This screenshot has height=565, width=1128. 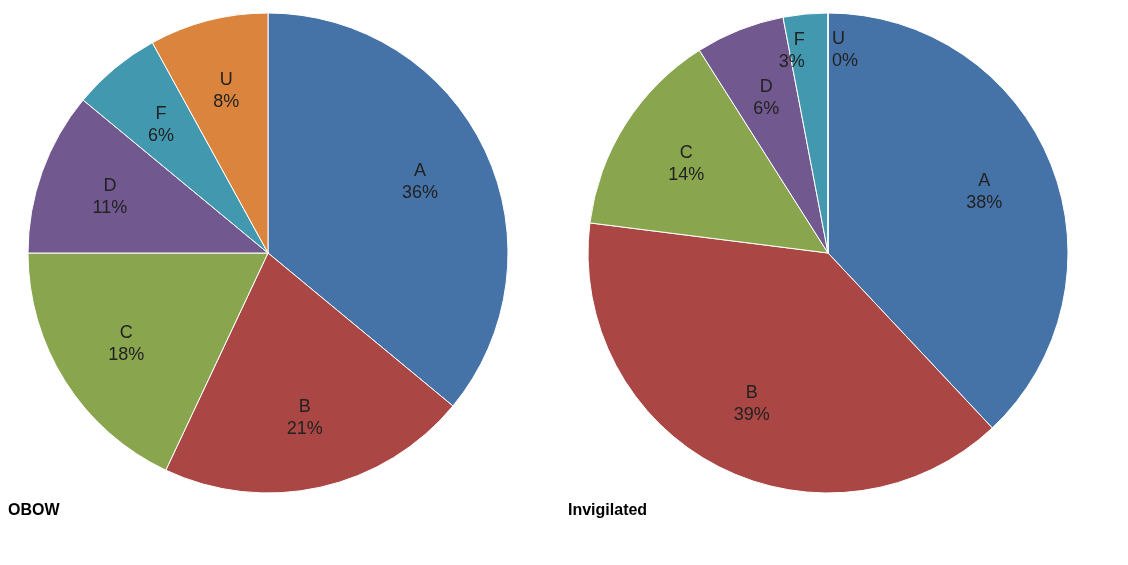 What do you see at coordinates (110, 207) in the screenshot?
I see `data-label: 11%` at bounding box center [110, 207].